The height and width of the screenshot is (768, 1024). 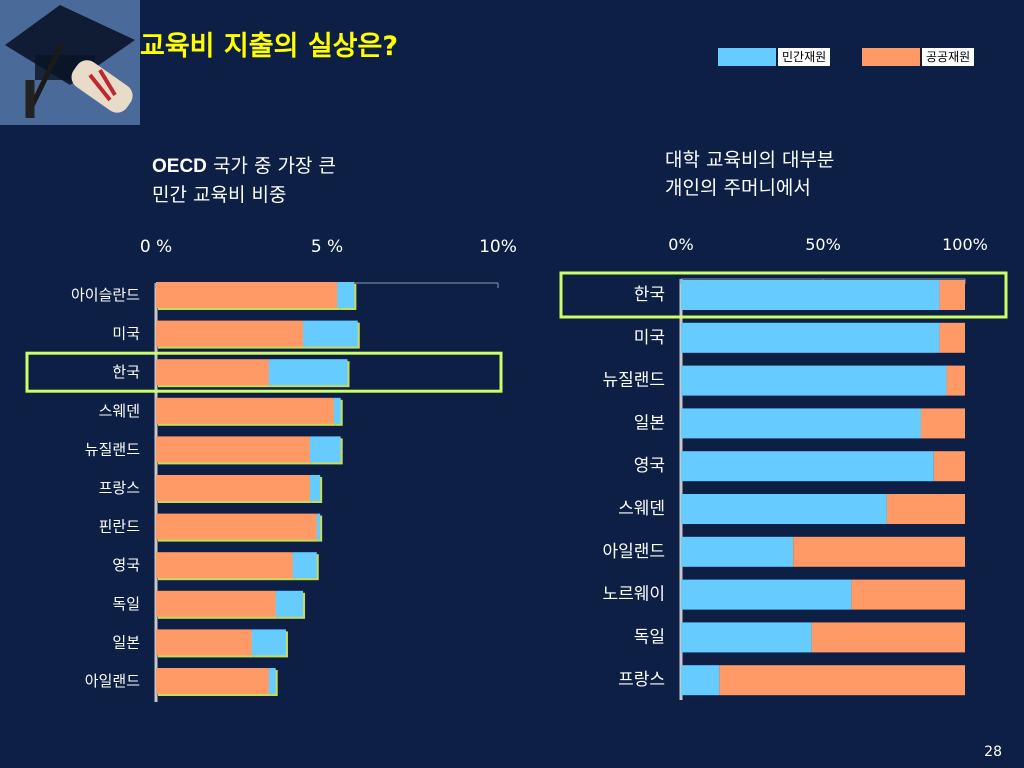 I want to click on x-tick-label: 100%, so click(x=965, y=244).